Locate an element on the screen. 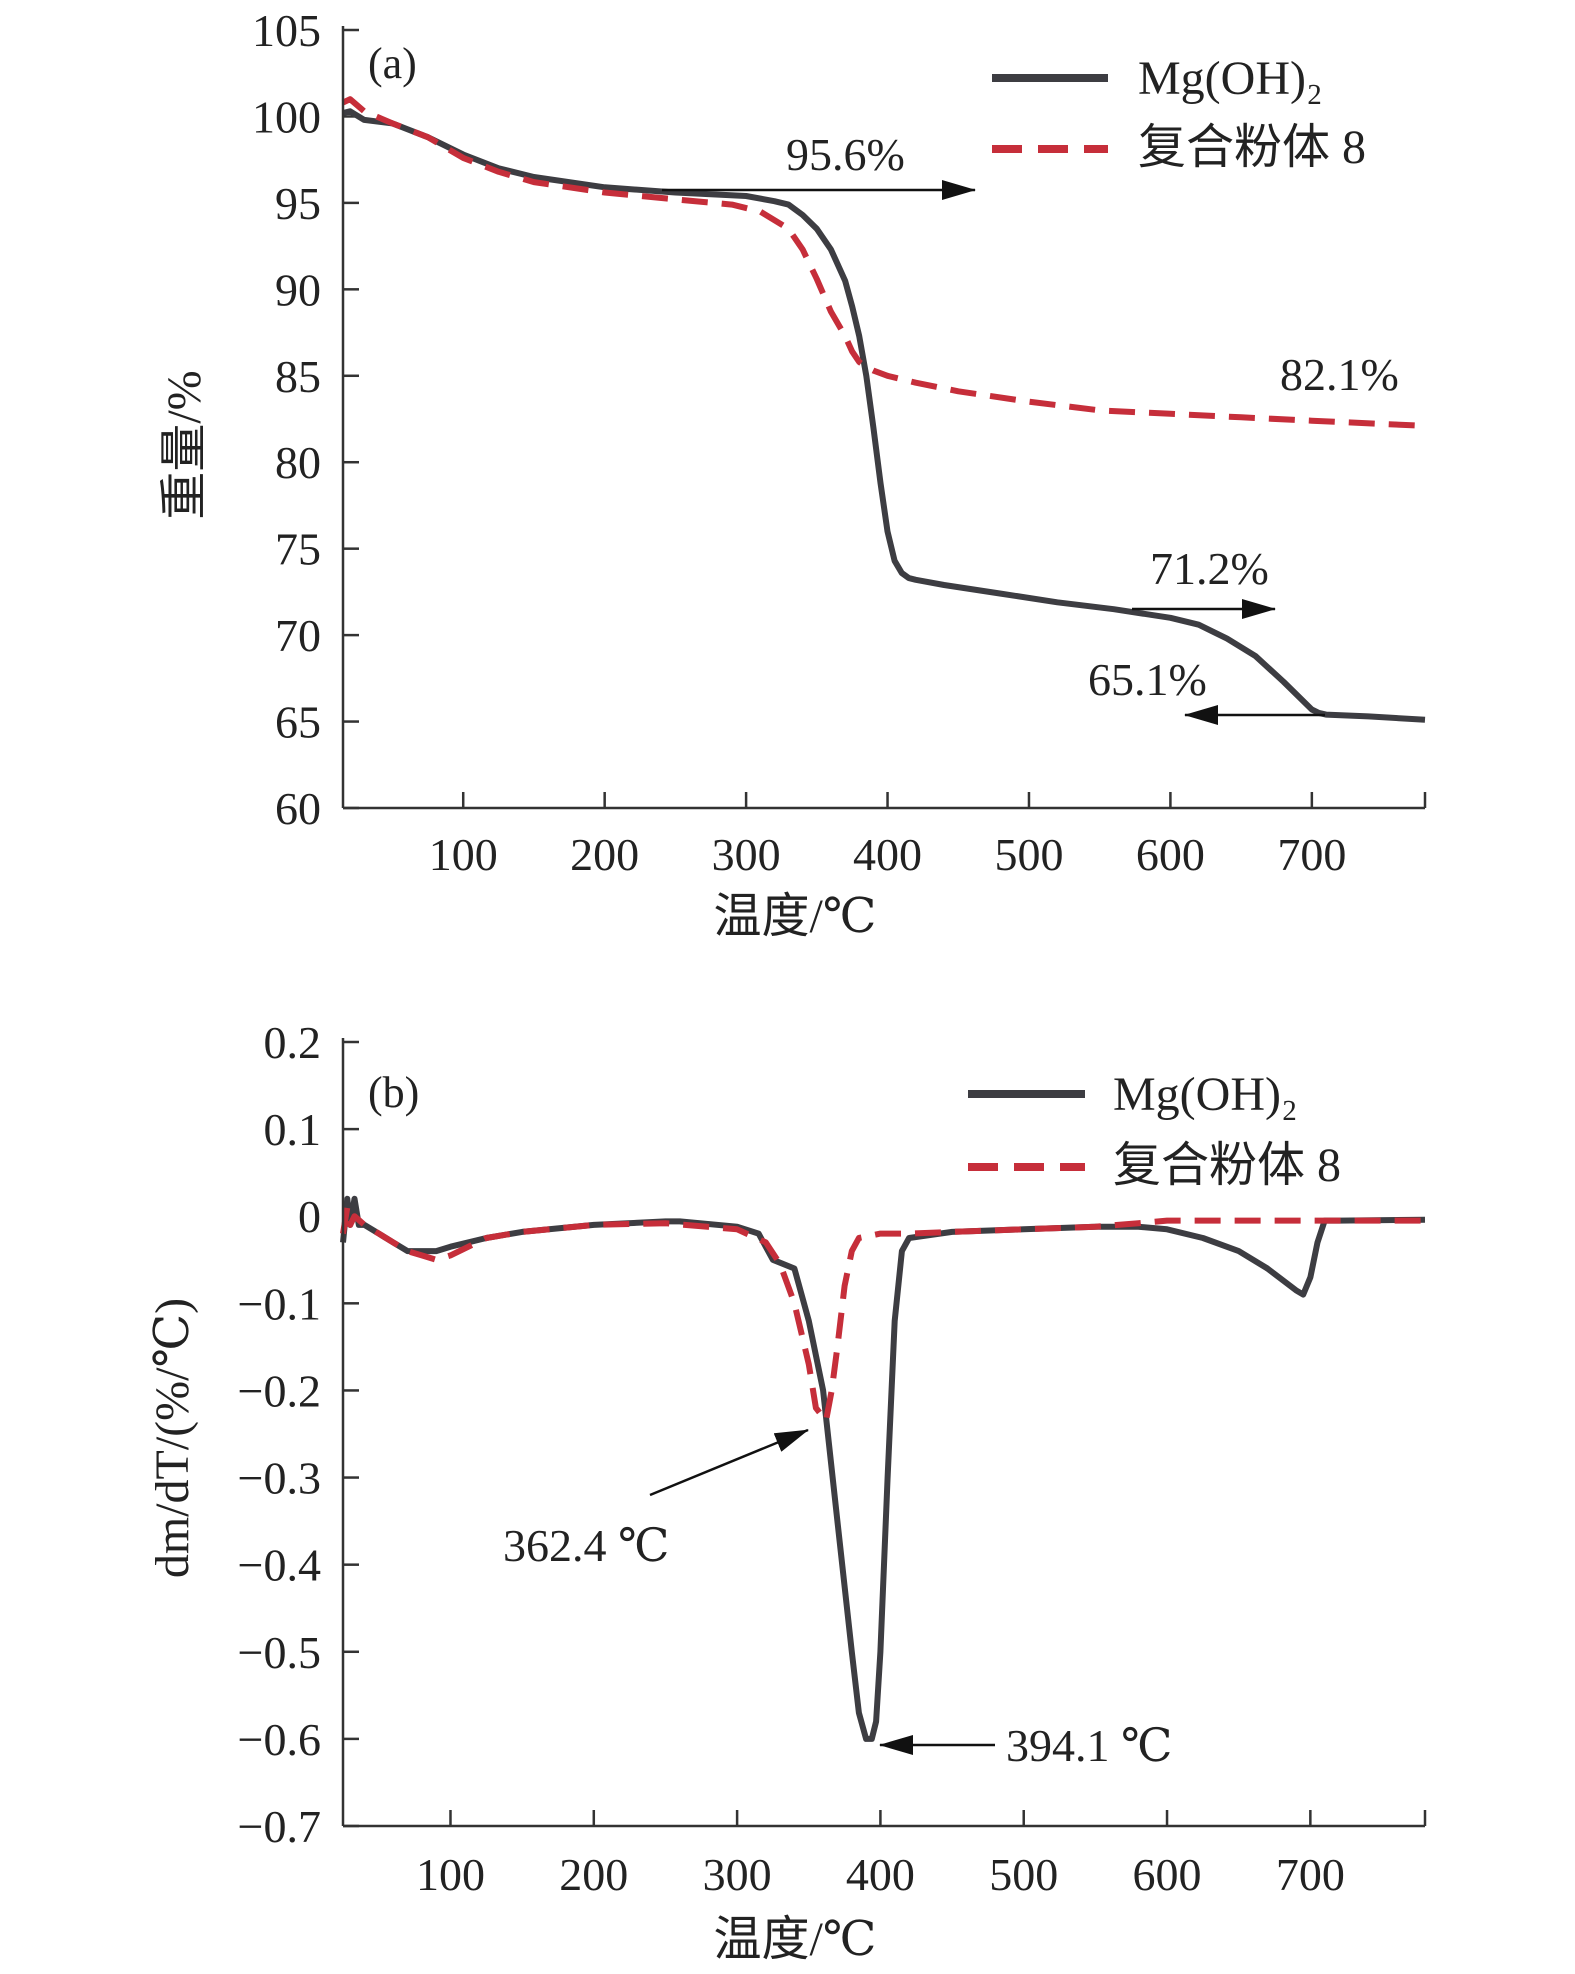 Image resolution: width=1575 pixels, height=1974 pixels. panel-b-y-tick-label: 0.2 is located at coordinates (293, 1042).